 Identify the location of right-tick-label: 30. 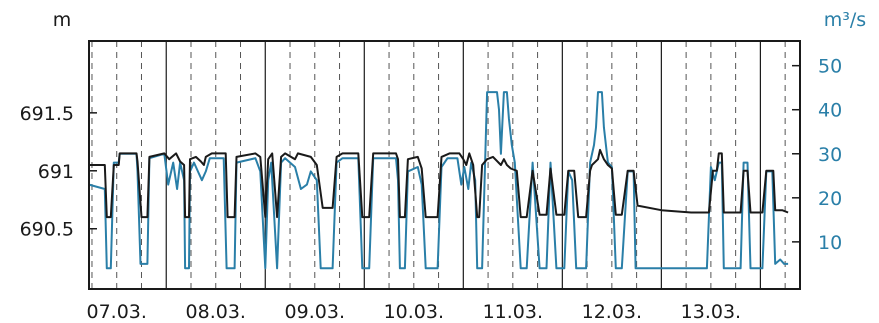
(830, 155).